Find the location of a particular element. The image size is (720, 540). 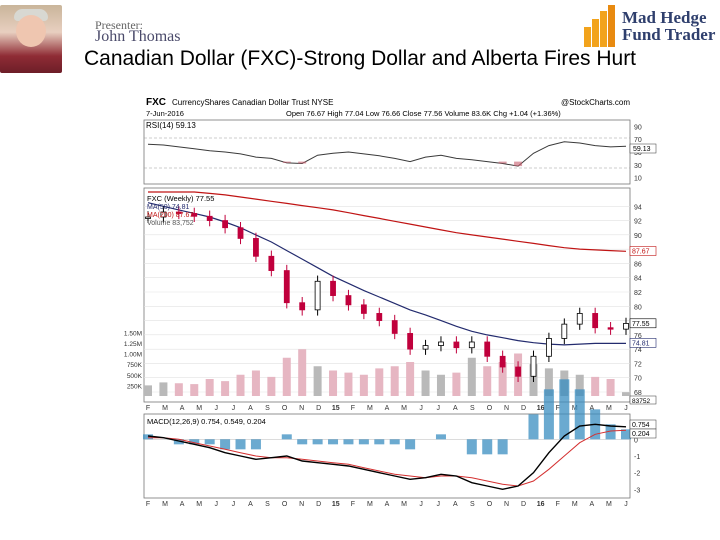

x-tick-label: 16 is located at coordinates (541, 504).